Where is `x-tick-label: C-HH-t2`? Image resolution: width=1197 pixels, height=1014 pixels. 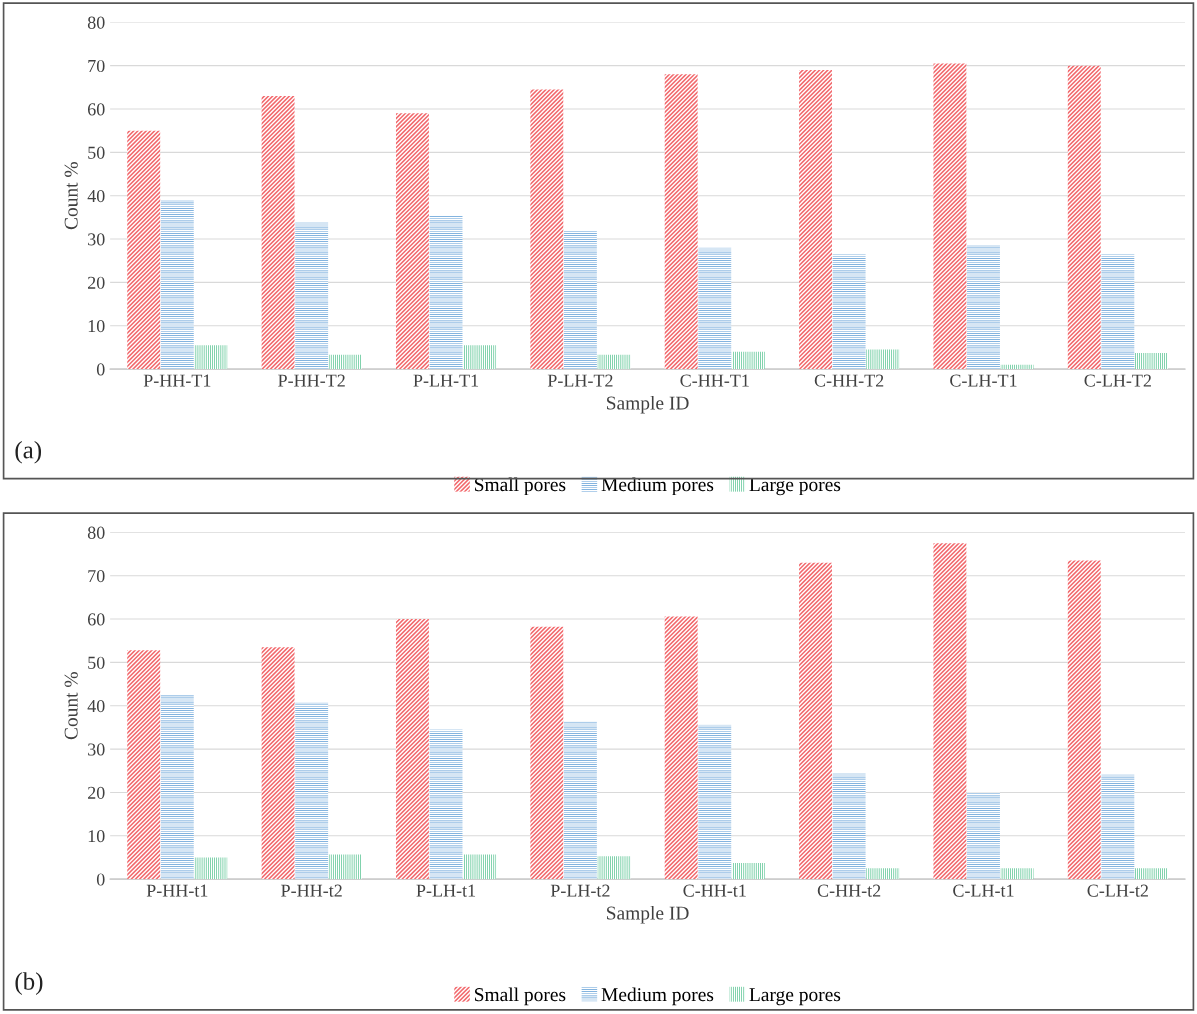
x-tick-label: C-HH-t2 is located at coordinates (849, 890).